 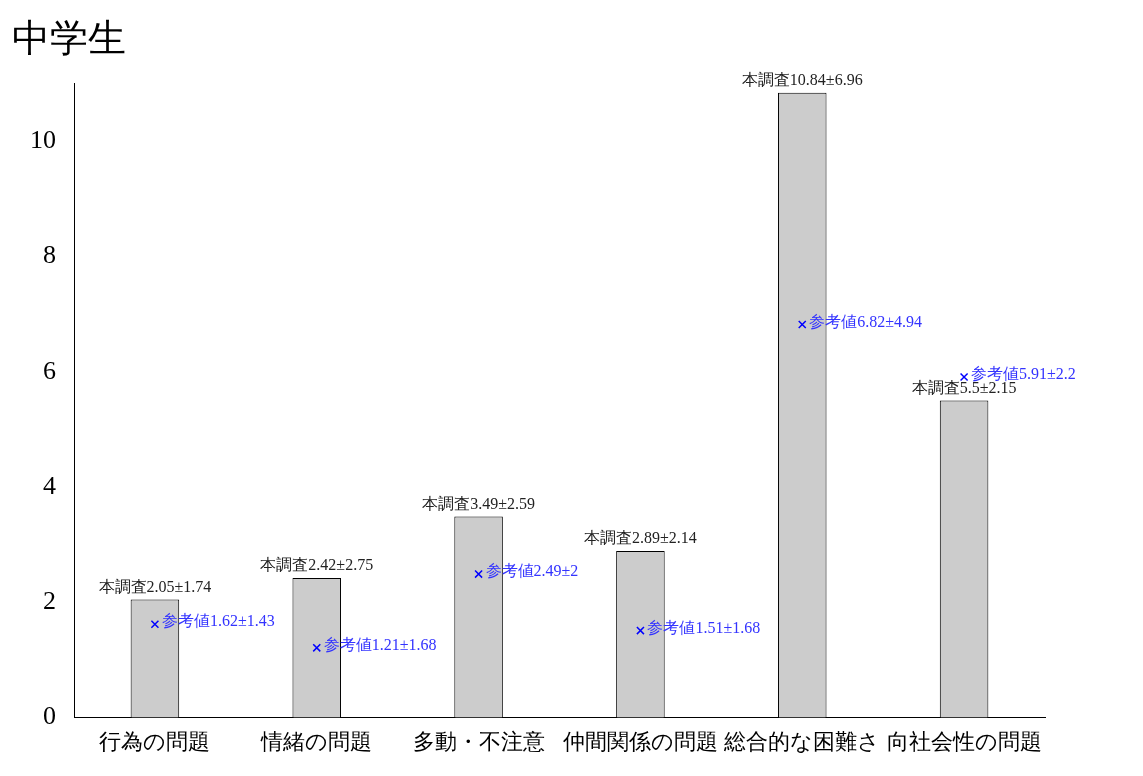 I want to click on data-label: 本調査3.49±2.59, so click(x=478, y=503).